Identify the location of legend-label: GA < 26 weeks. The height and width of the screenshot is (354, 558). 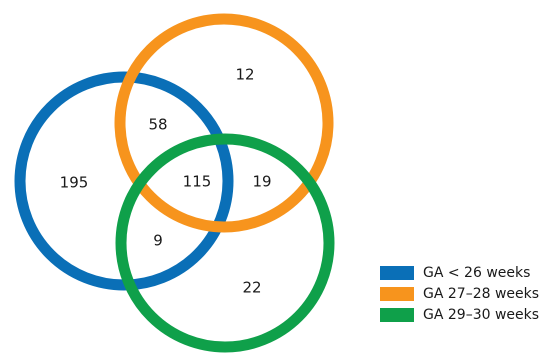
(477, 272).